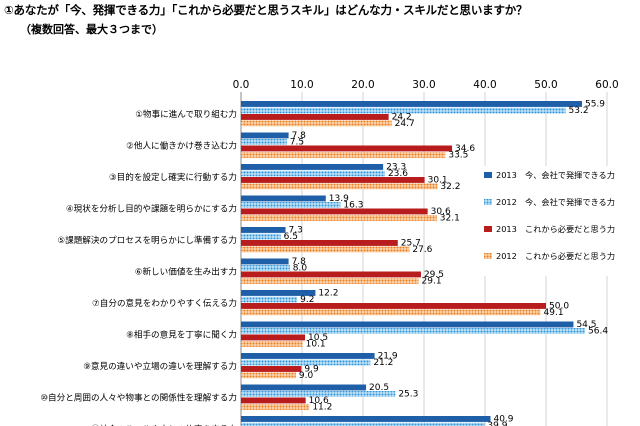 This screenshot has height=426, width=640. Describe the element at coordinates (164, 303) in the screenshot. I see `category-label: ⑦自分の意見をわかりやすく伝える力` at that location.